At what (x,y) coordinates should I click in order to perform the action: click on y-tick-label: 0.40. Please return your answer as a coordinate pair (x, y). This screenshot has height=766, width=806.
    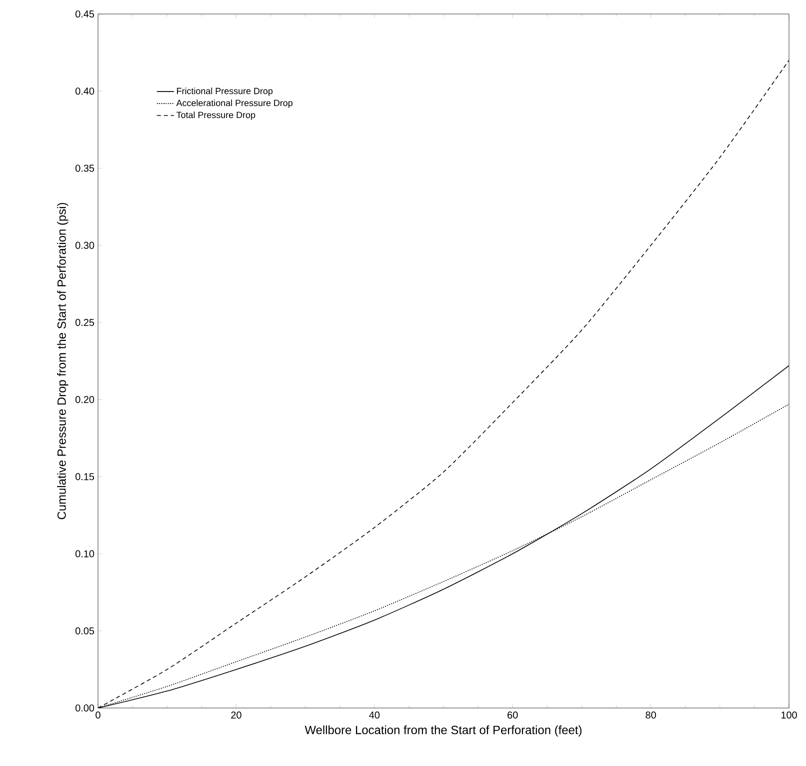
    Looking at the image, I should click on (84, 91).